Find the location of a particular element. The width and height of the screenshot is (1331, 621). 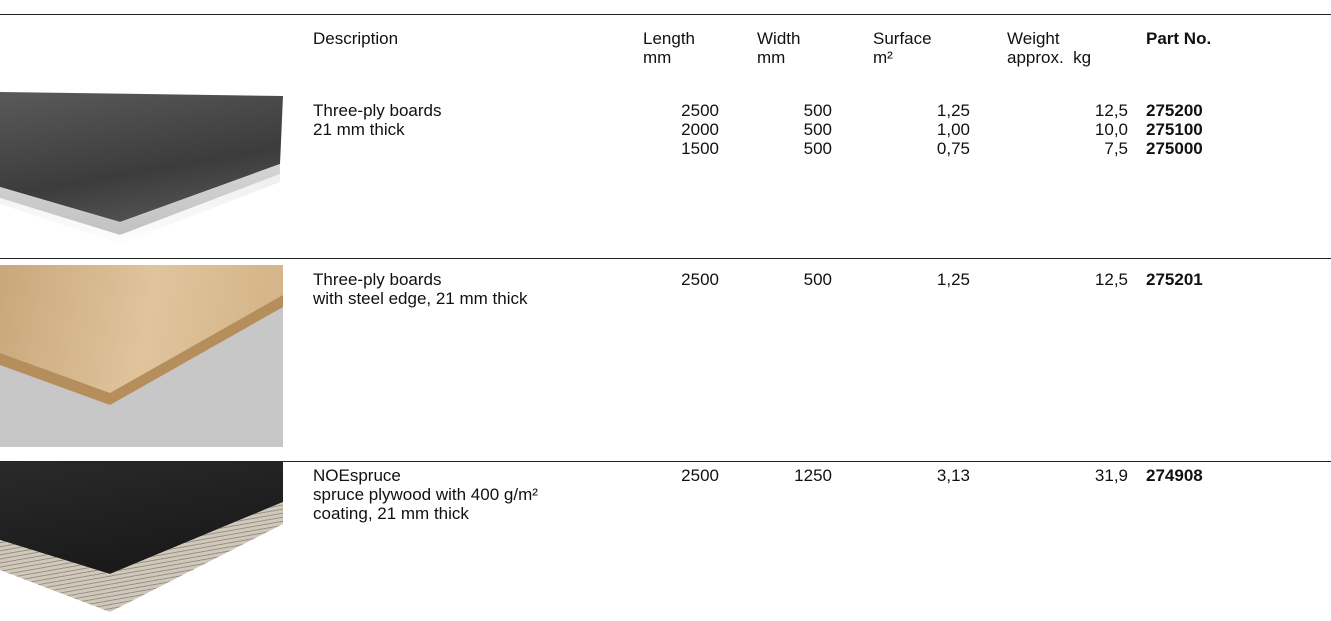

part-number: 275201 is located at coordinates (1174, 279).